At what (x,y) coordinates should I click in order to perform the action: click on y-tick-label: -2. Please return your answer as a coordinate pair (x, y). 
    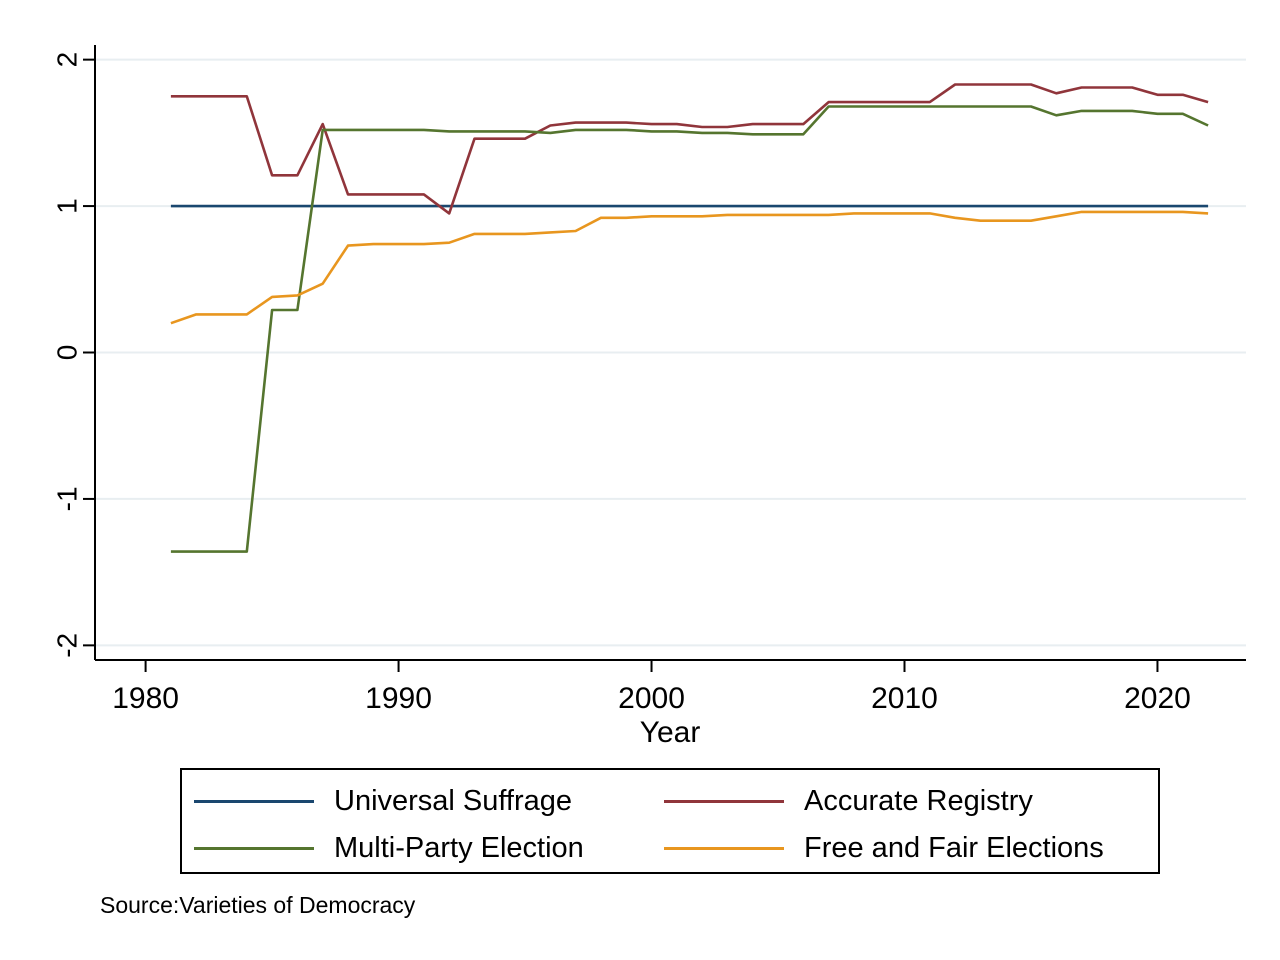
    Looking at the image, I should click on (67, 645).